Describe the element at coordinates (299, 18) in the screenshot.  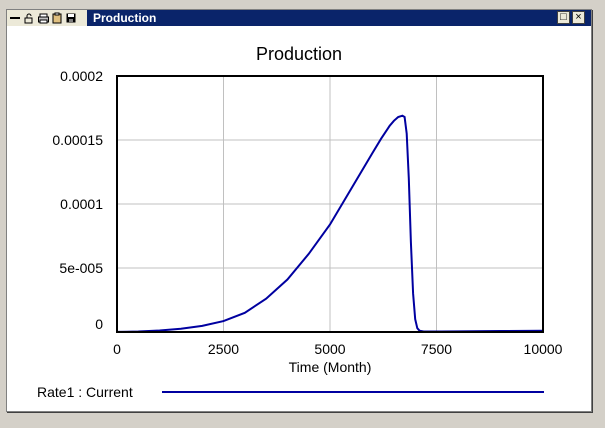
I see `title-bar: Production □ ×` at that location.